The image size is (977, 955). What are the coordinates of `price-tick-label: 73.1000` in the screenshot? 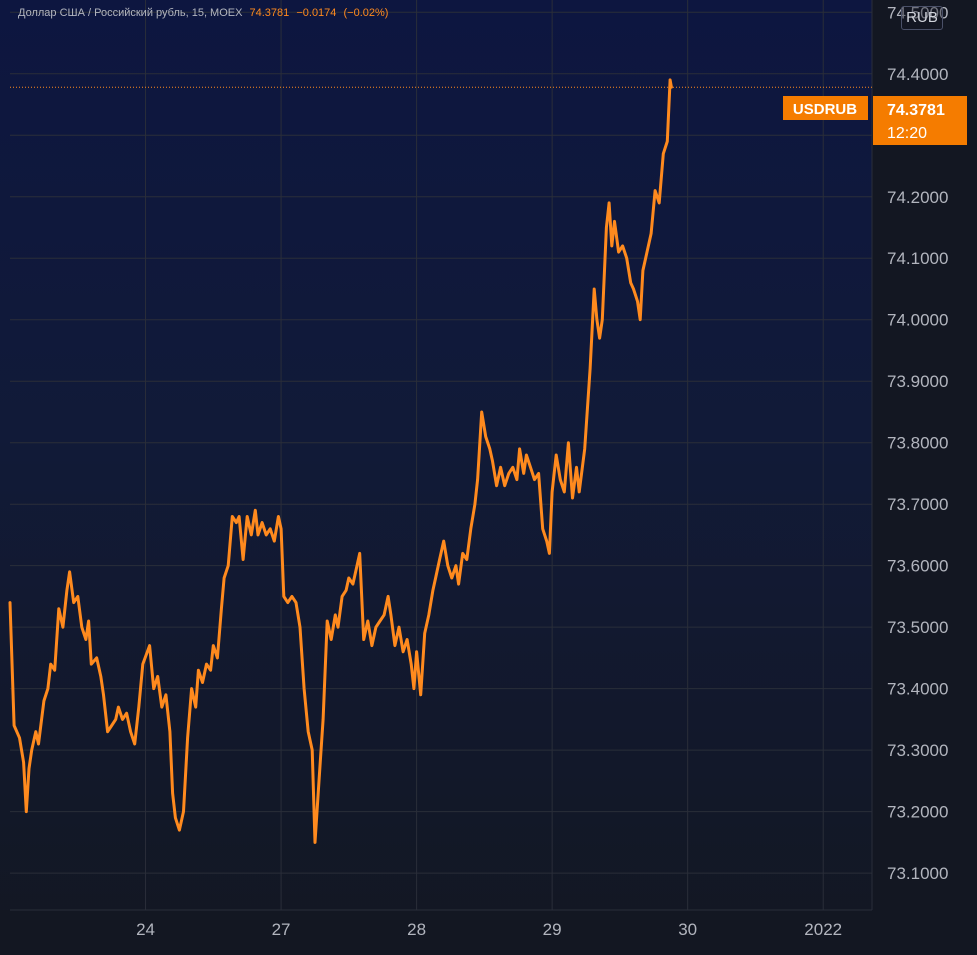 It's located at (917, 873).